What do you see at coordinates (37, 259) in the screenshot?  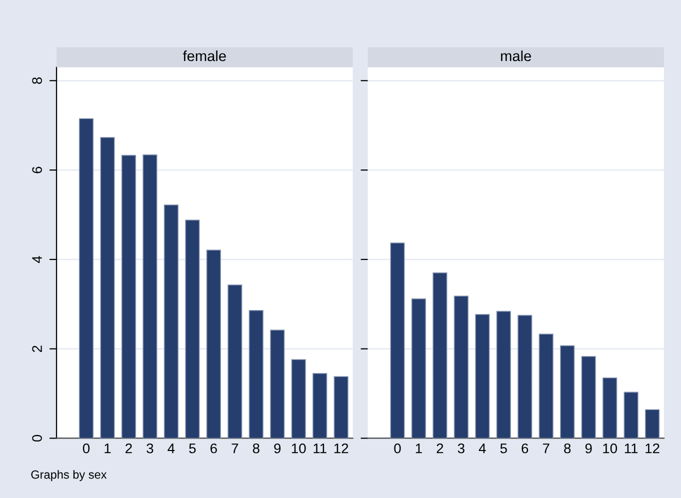 I see `y-tick-label: 4` at bounding box center [37, 259].